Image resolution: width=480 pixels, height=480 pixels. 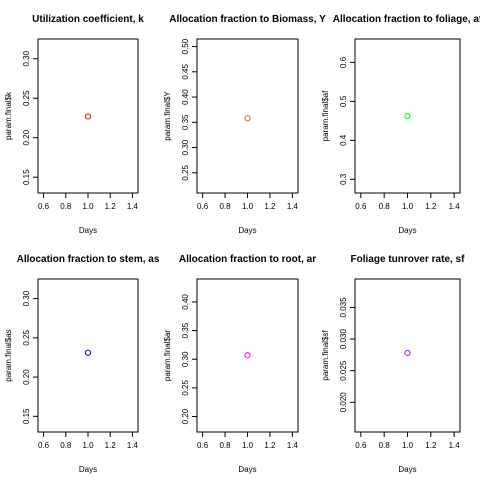 What do you see at coordinates (343, 402) in the screenshot?
I see `y-tick-label: 0.020` at bounding box center [343, 402].